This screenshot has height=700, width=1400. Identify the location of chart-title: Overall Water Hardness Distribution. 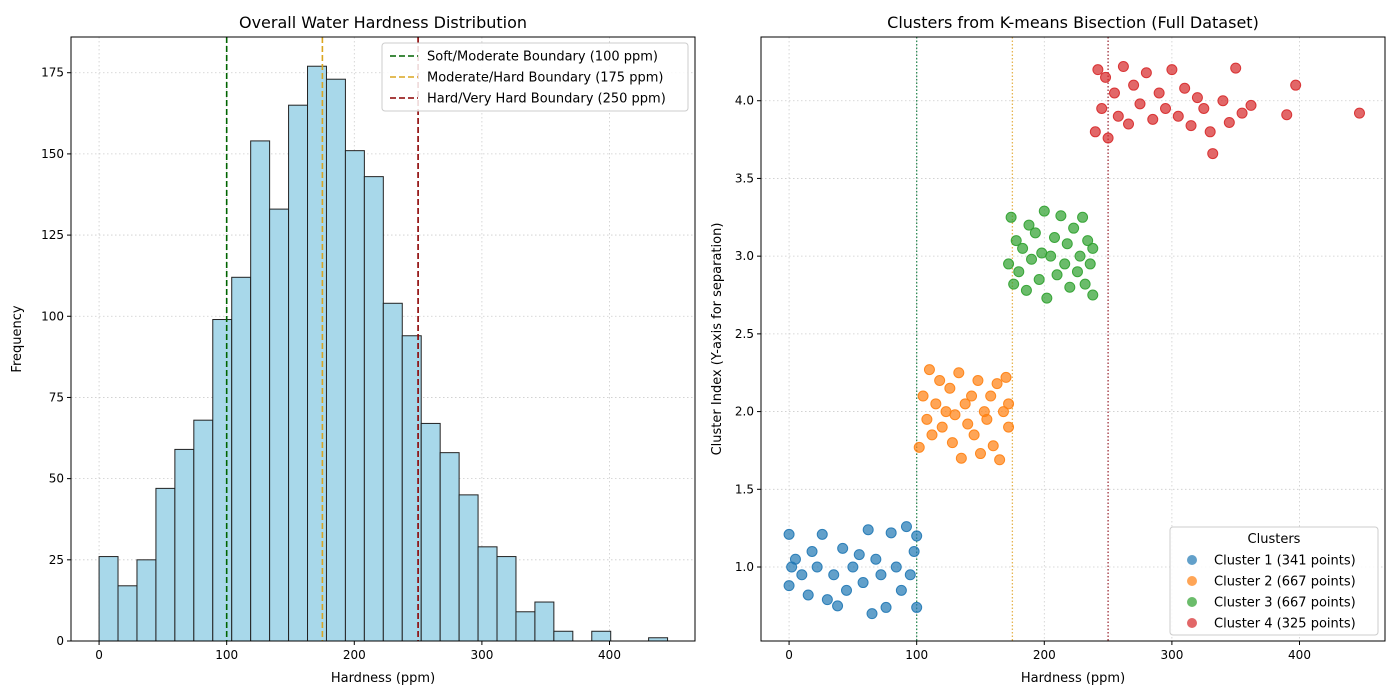
(383, 22).